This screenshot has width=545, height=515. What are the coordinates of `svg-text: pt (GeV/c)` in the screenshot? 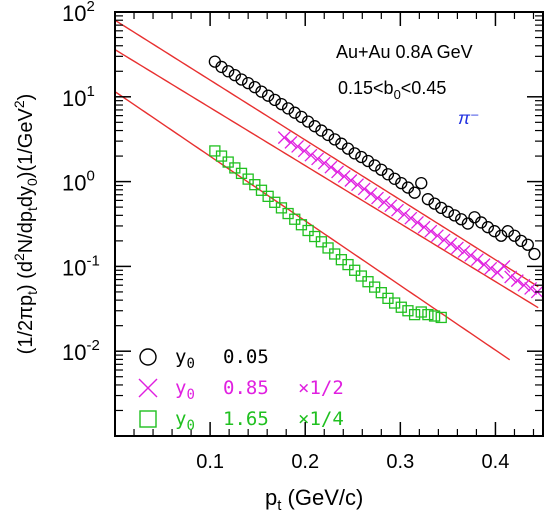 It's located at (314, 499).